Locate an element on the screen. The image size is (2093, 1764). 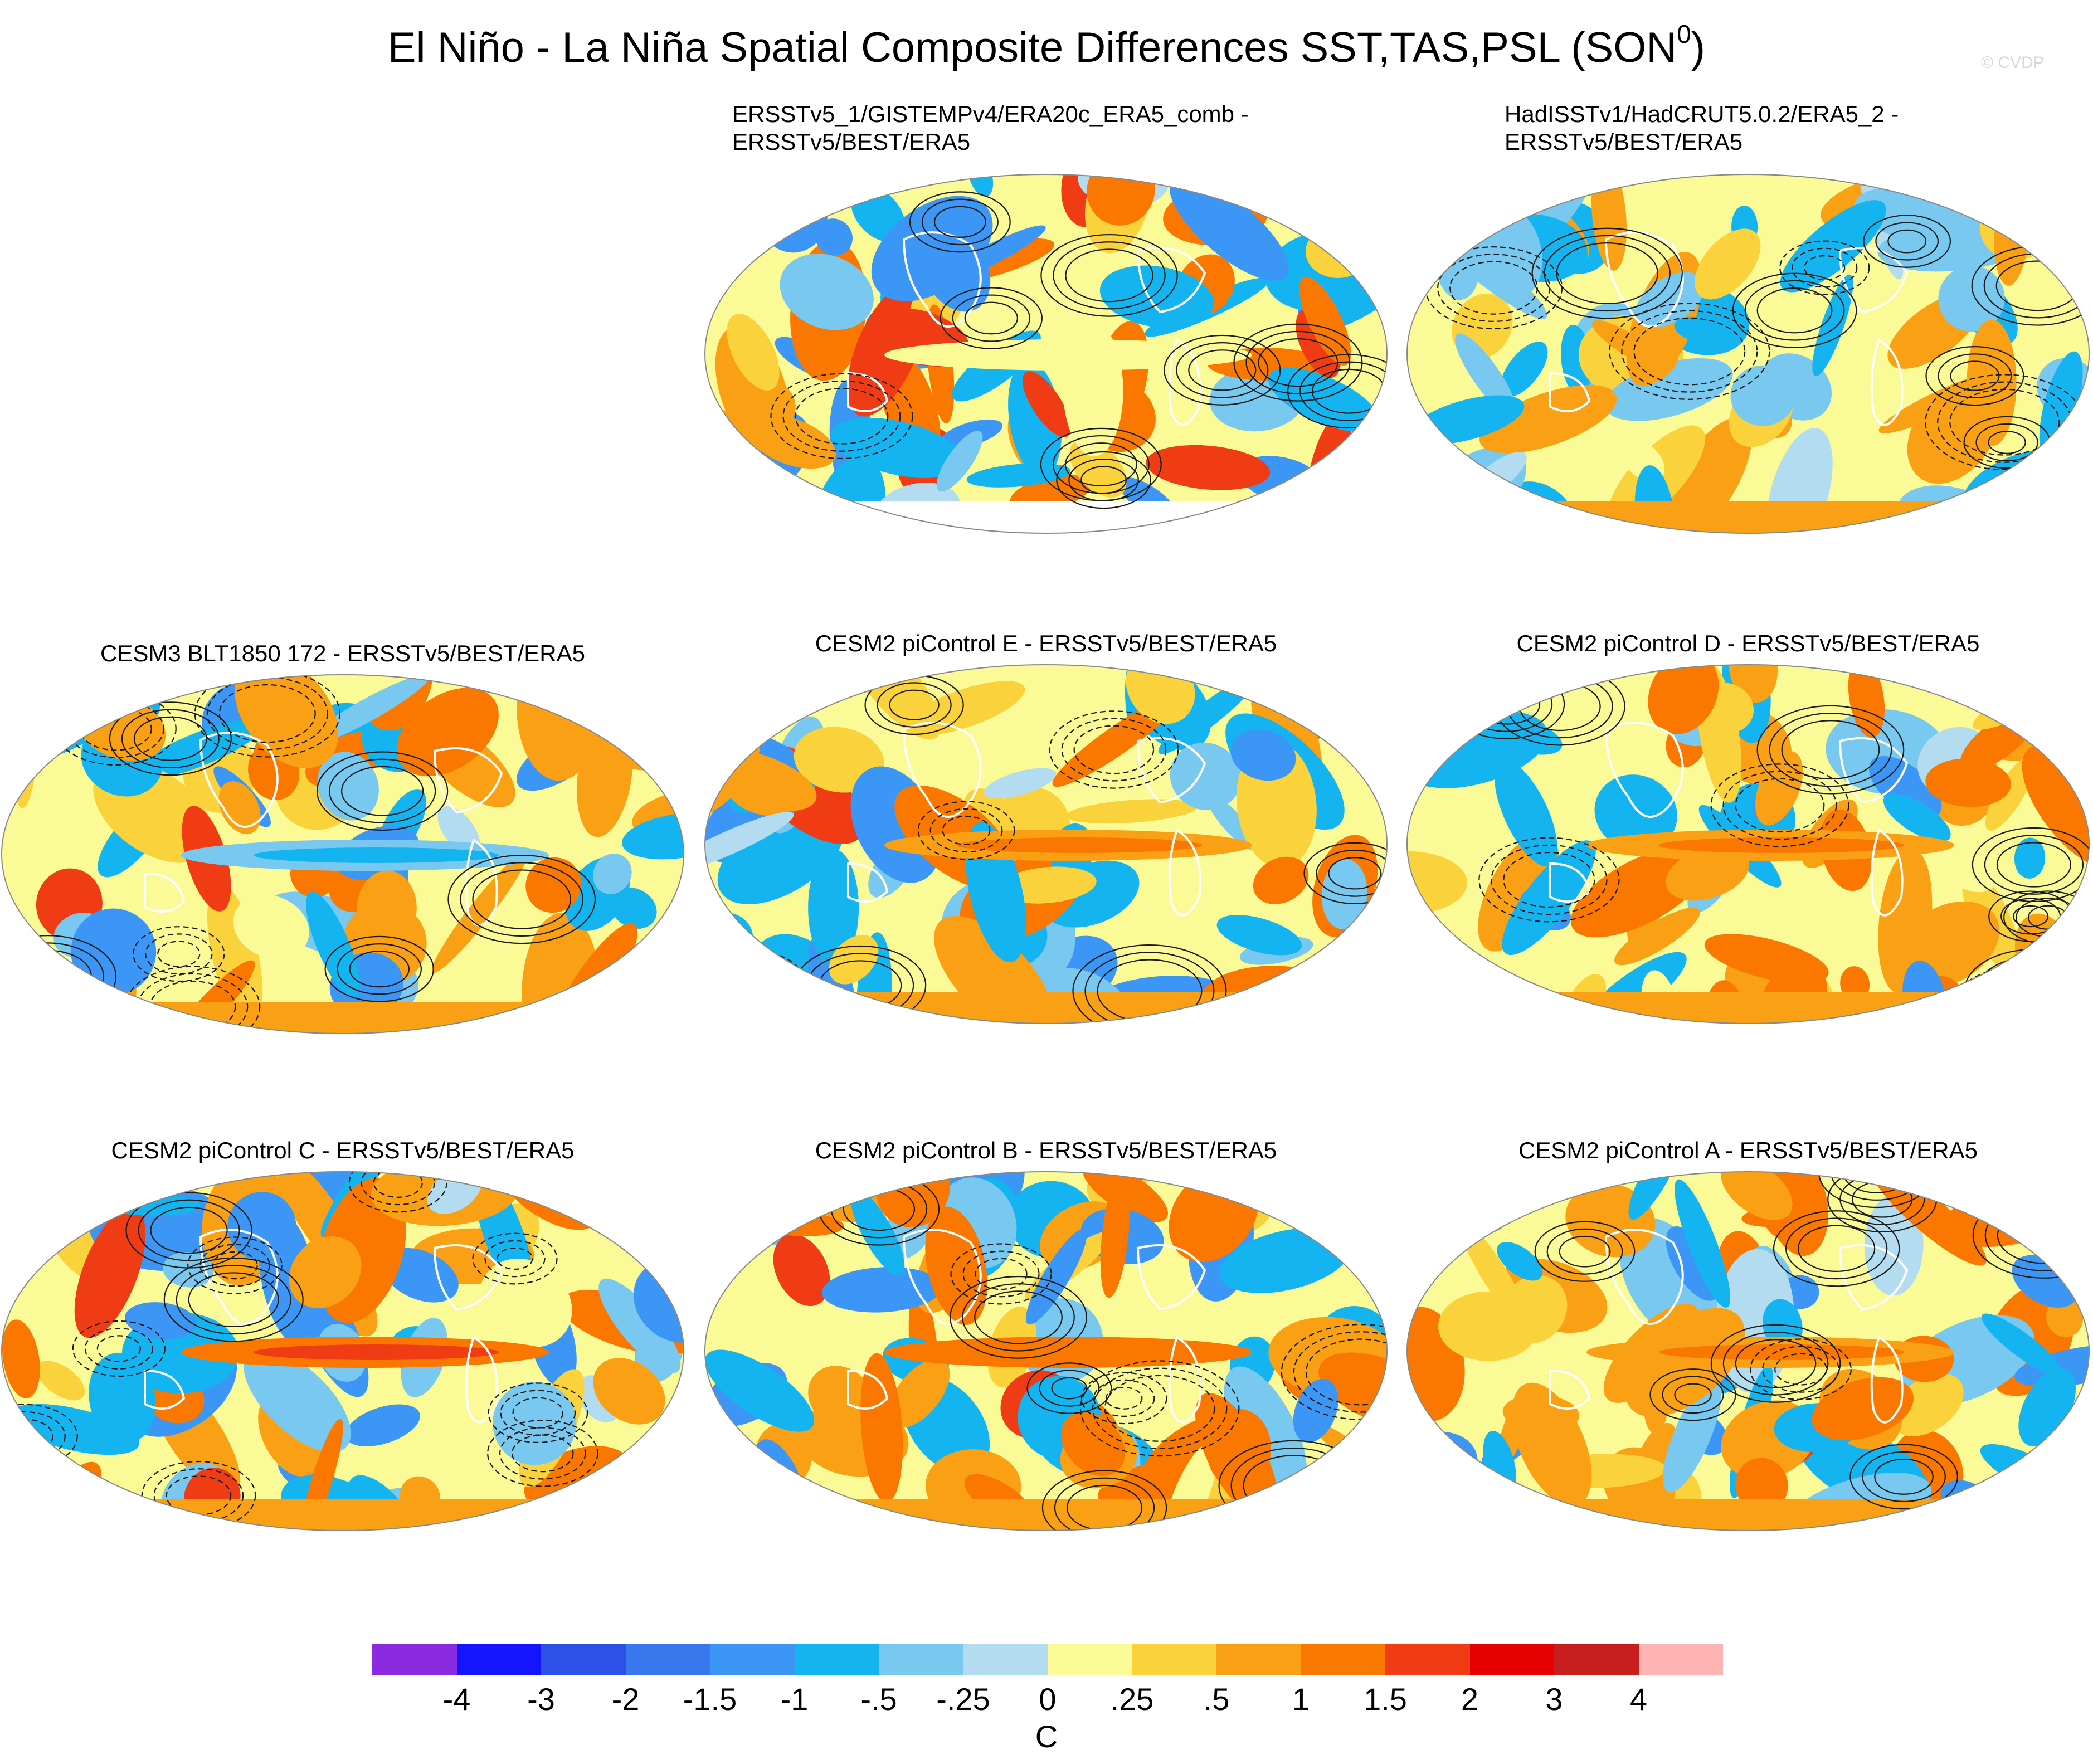
panel-title: CESM2 piControl A - ERSSTv5/BEST/ERA5 is located at coordinates (1748, 1150).